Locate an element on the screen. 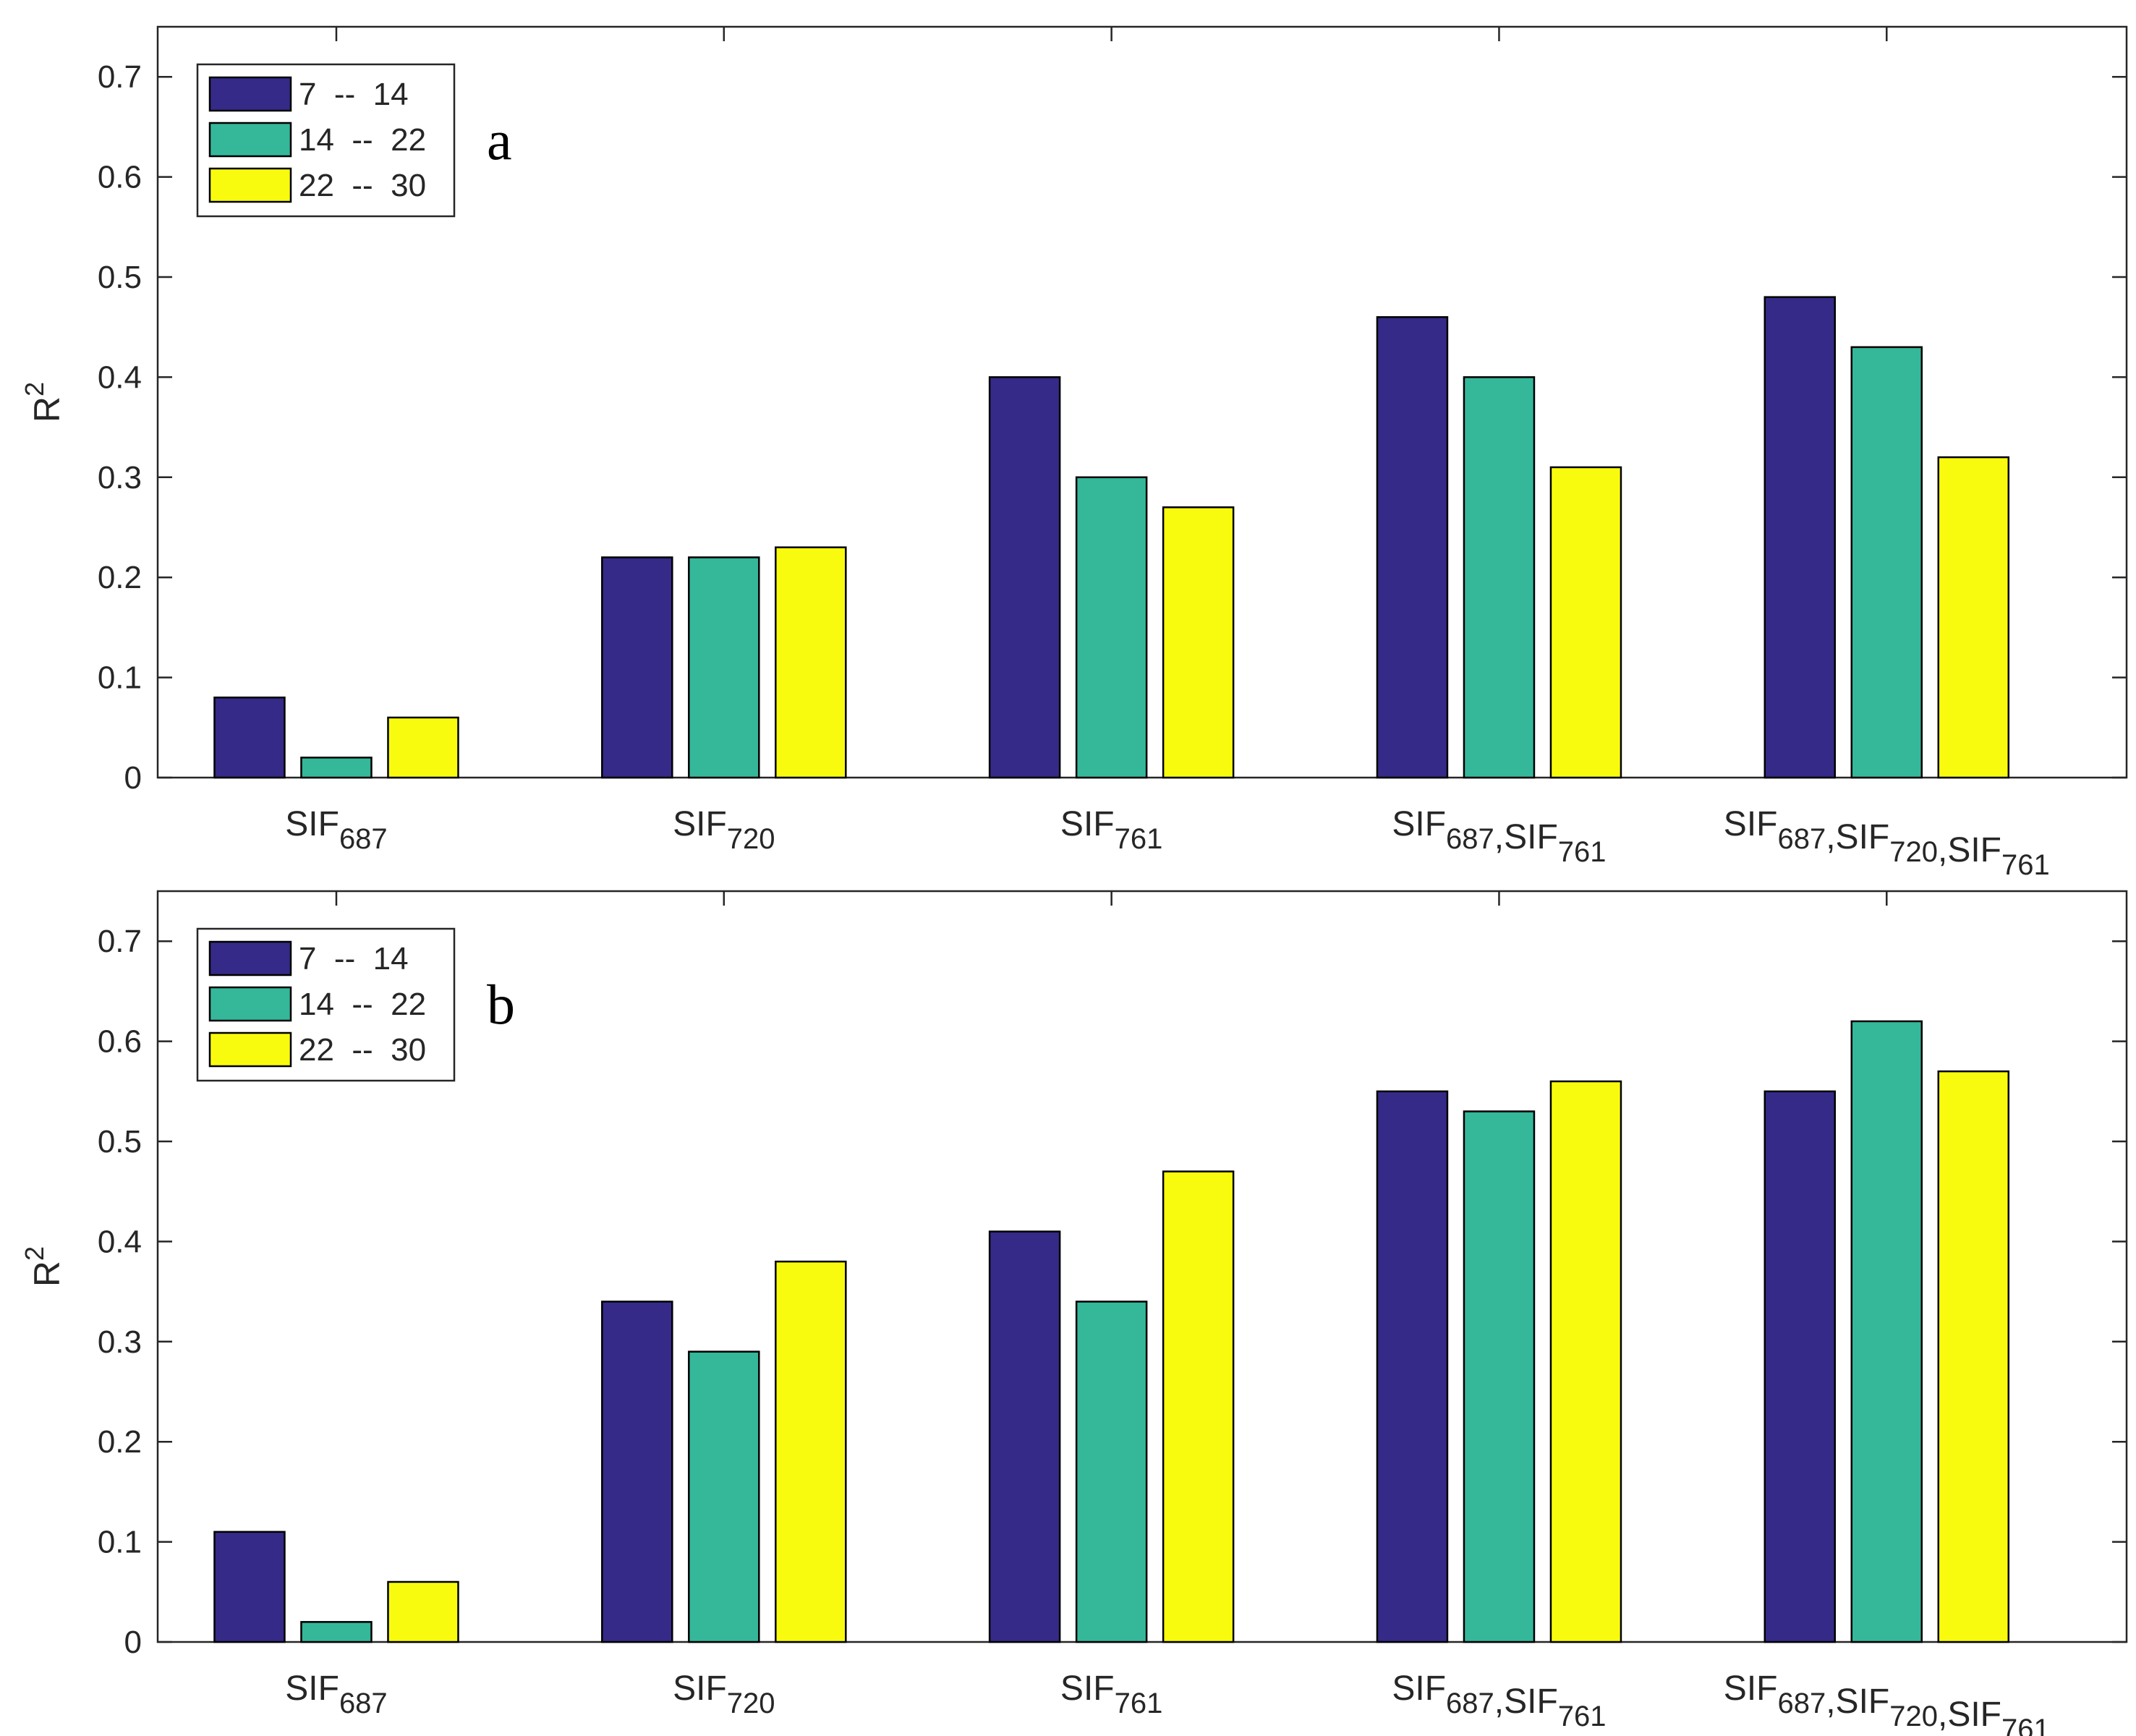 This screenshot has width=2136, height=1736. bar-b-s2-c3 is located at coordinates (1585, 1361).